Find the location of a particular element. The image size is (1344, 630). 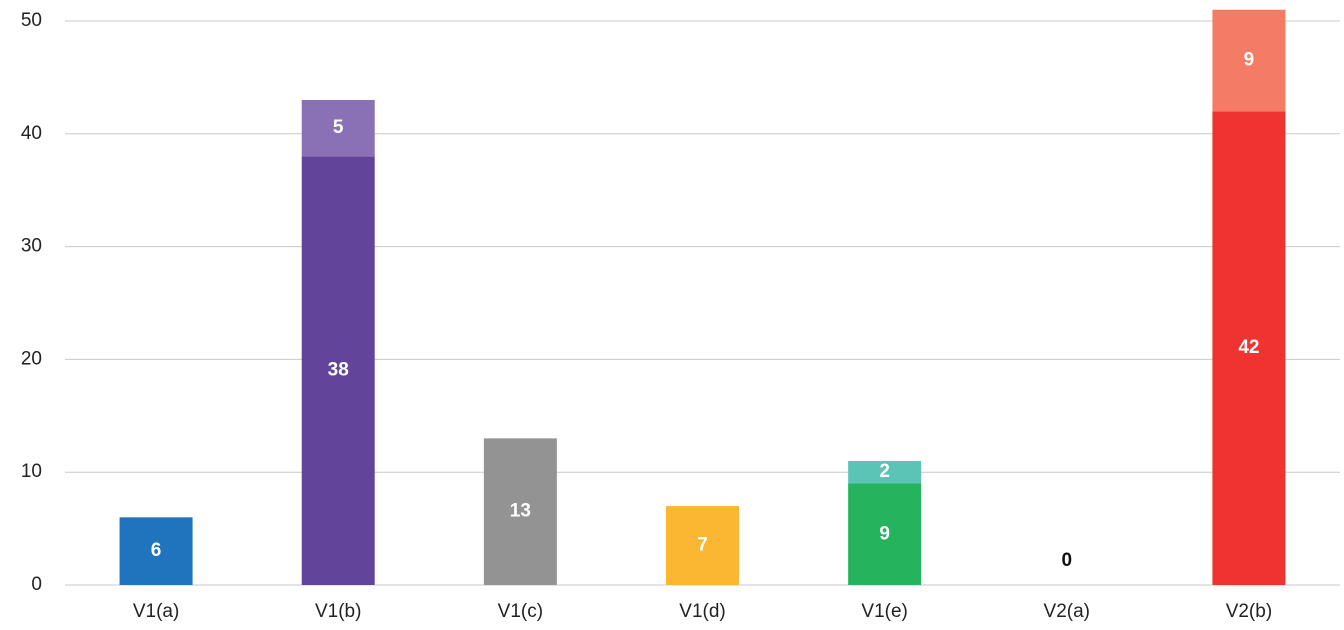

value-label: 0 is located at coordinates (1066, 560).